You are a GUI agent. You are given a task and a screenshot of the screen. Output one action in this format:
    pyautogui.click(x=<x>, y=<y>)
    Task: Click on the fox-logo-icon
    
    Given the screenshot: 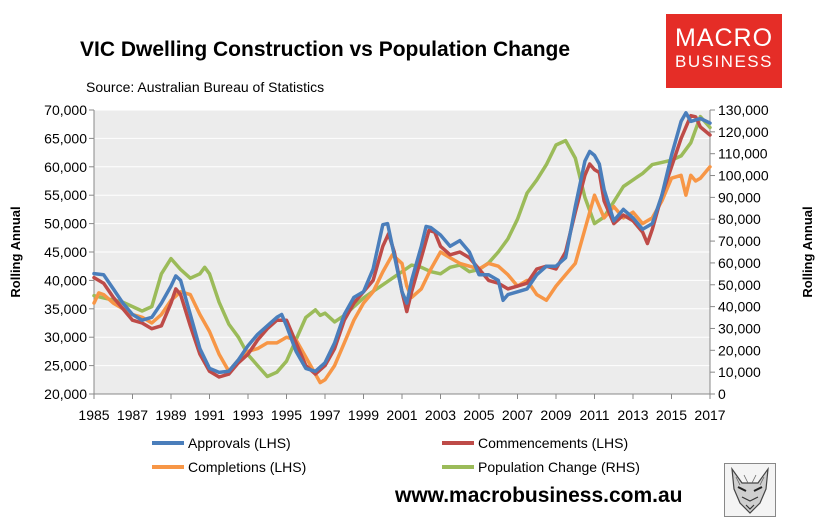 What is the action you would take?
    pyautogui.click(x=750, y=490)
    